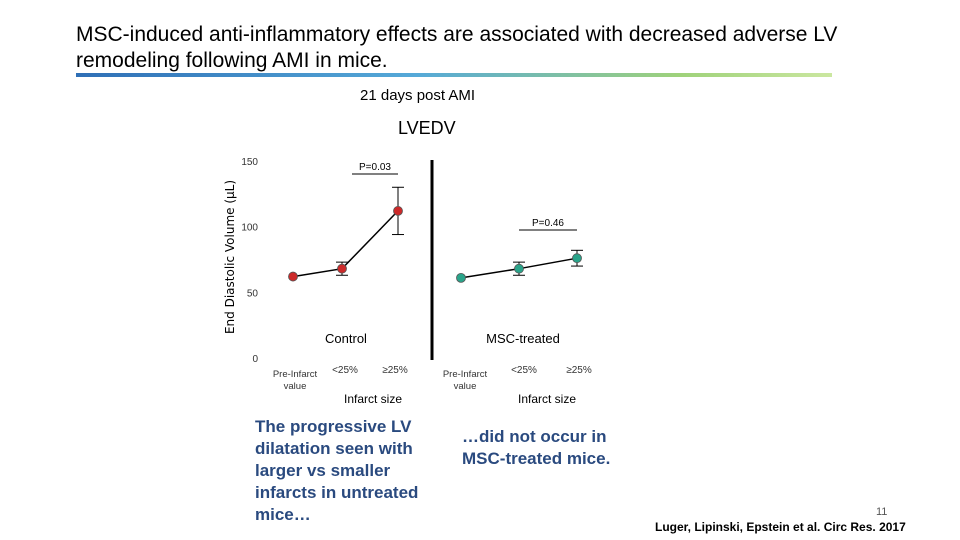 Image resolution: width=960 pixels, height=540 pixels. What do you see at coordinates (536, 447) in the screenshot?
I see `right-caption: …did not occur in MSC-treated mice.` at bounding box center [536, 447].